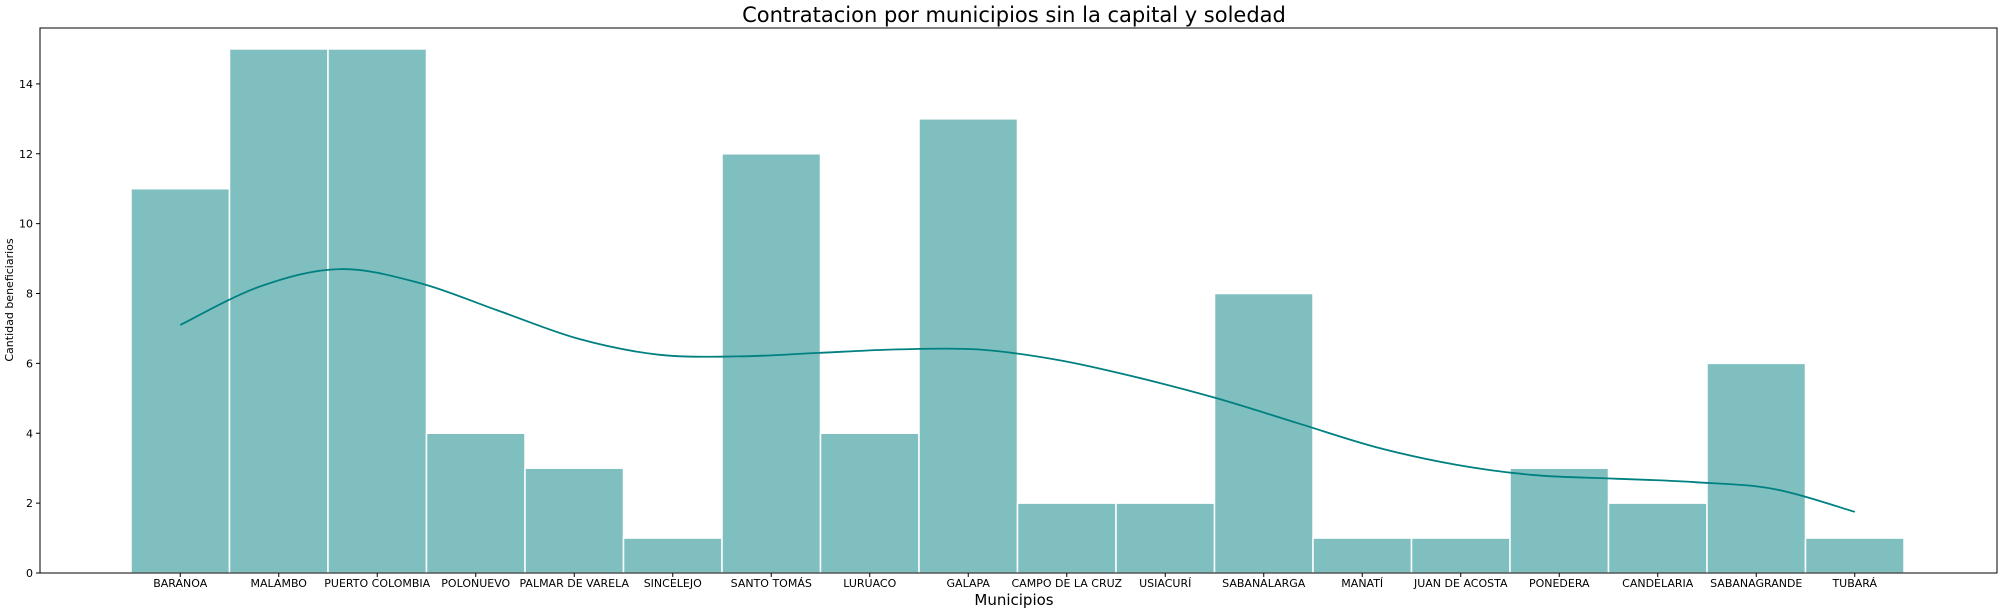 Image resolution: width=2001 pixels, height=616 pixels. What do you see at coordinates (180, 380) in the screenshot?
I see `bar-baranoa` at bounding box center [180, 380].